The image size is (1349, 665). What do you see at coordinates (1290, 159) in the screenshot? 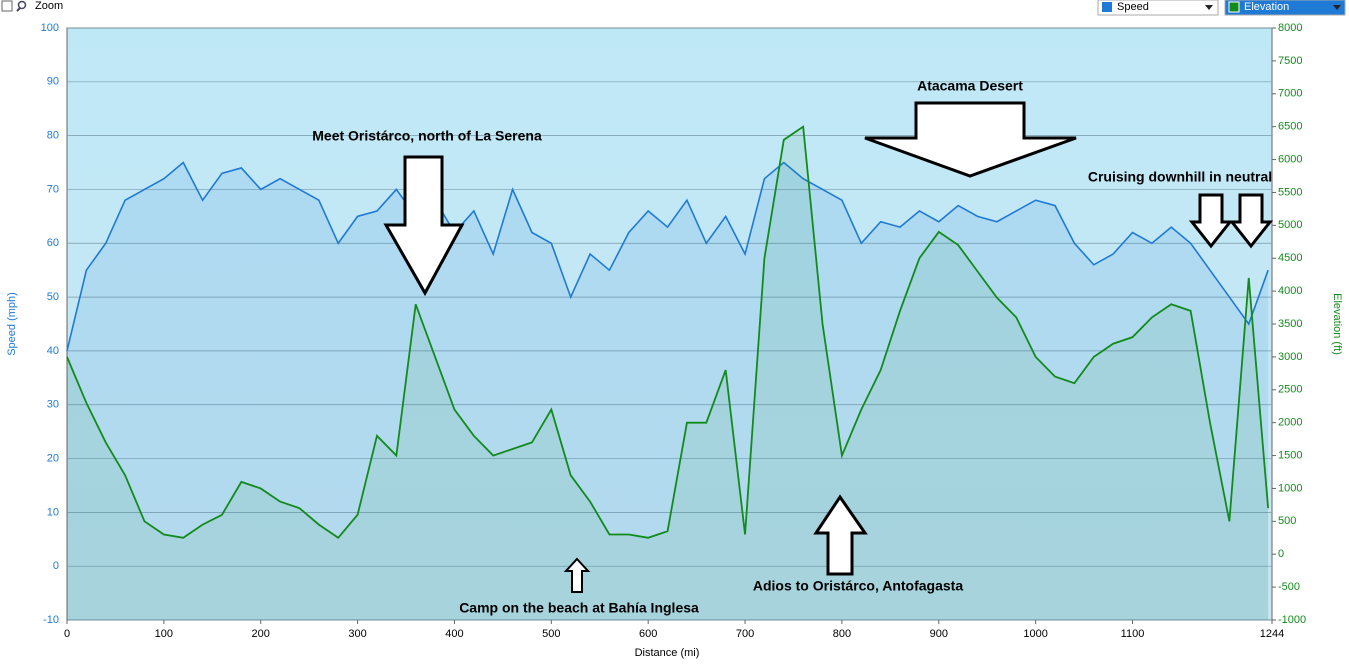
I see `y2-tick-label: 6000` at bounding box center [1290, 159].